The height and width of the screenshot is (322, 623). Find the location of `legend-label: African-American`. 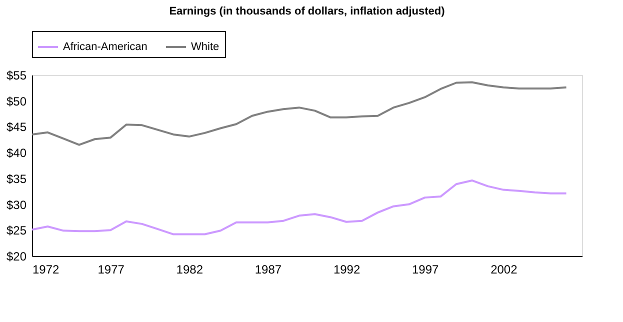

legend-label: African-American is located at coordinates (105, 47).